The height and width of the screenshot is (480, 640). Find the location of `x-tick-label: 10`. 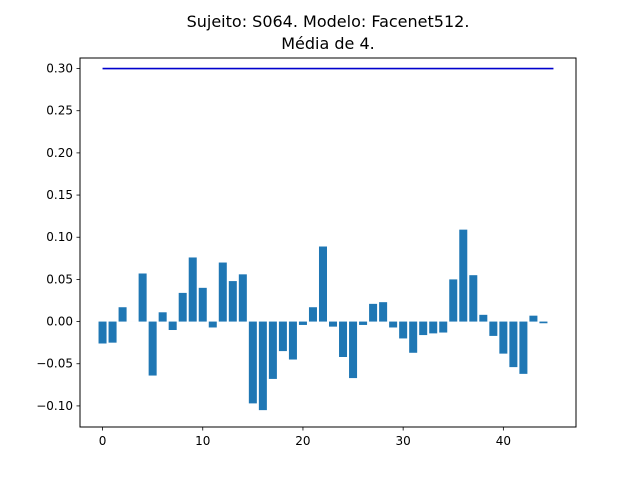

x-tick-label: 10 is located at coordinates (202, 441).